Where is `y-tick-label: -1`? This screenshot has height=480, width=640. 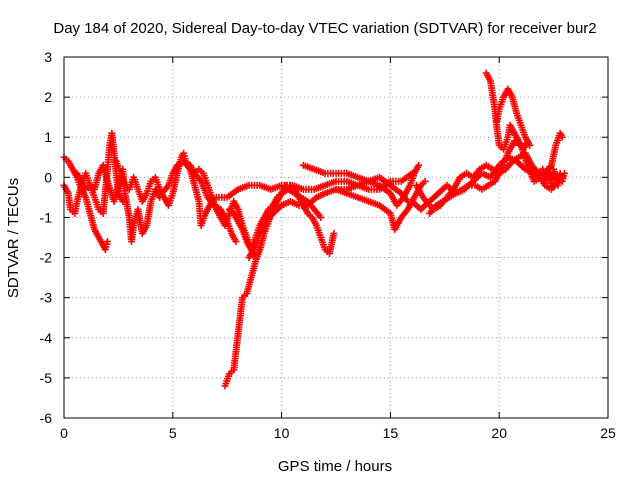
y-tick-label: -1 is located at coordinates (46, 217).